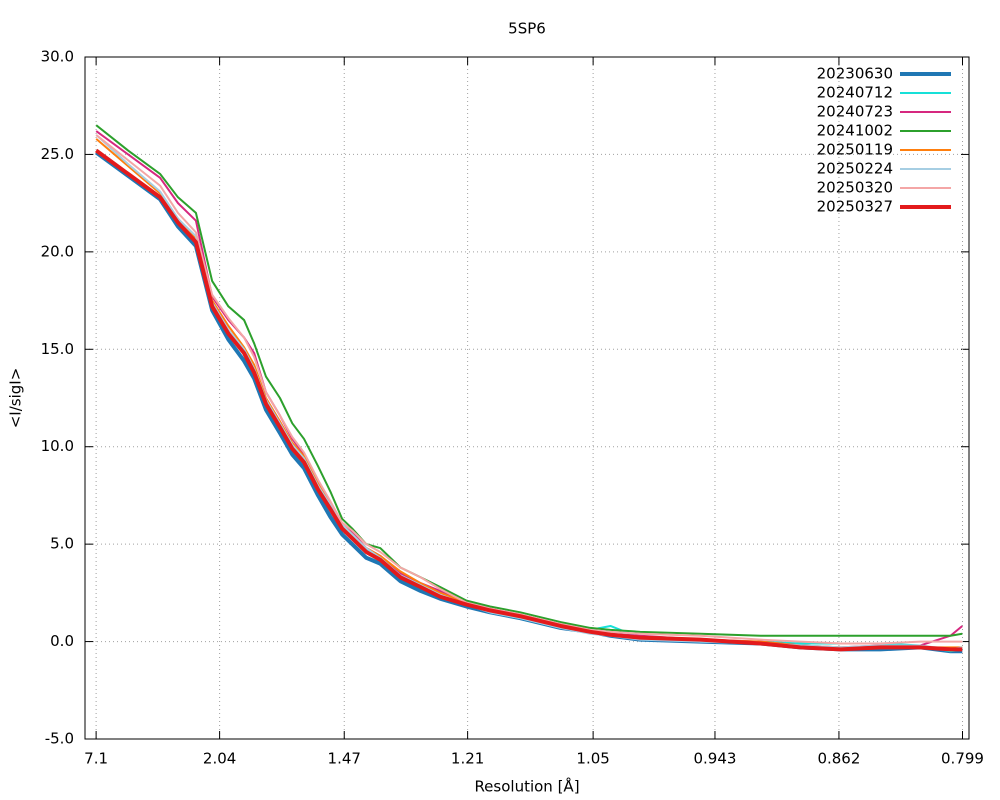 Image resolution: width=1000 pixels, height=800 pixels. What do you see at coordinates (855, 188) in the screenshot?
I see `legend-label: 20250320` at bounding box center [855, 188].